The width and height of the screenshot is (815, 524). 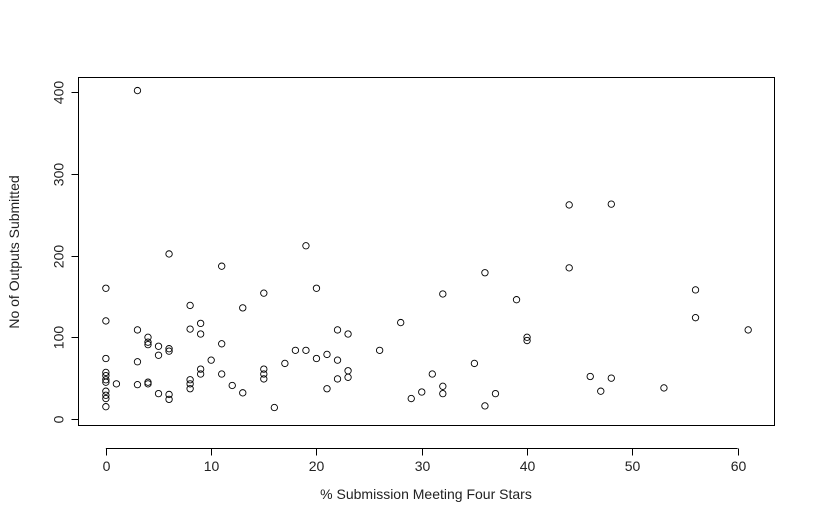 What do you see at coordinates (212, 466) in the screenshot?
I see `x-tick-label: 10` at bounding box center [212, 466].